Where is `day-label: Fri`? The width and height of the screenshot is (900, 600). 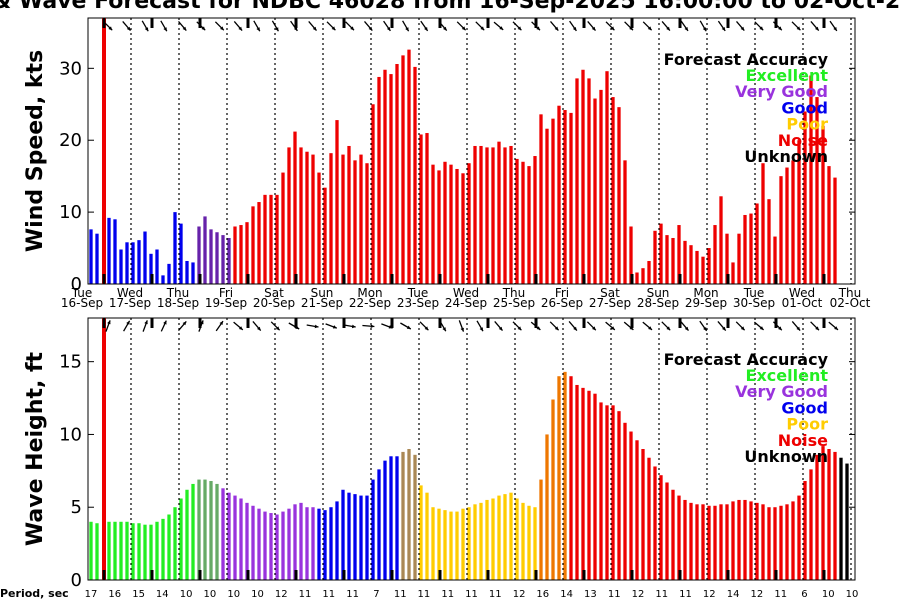 day-label: Fri is located at coordinates (226, 293).